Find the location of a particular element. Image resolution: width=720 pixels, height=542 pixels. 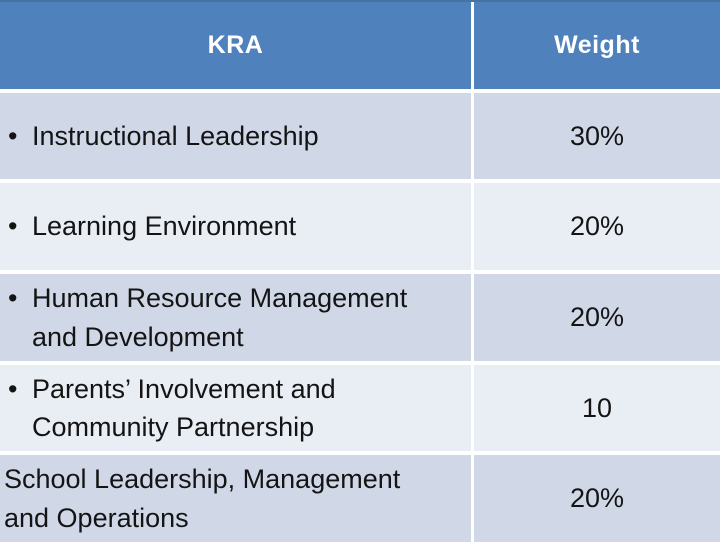

weight-value: 30% is located at coordinates (597, 135).